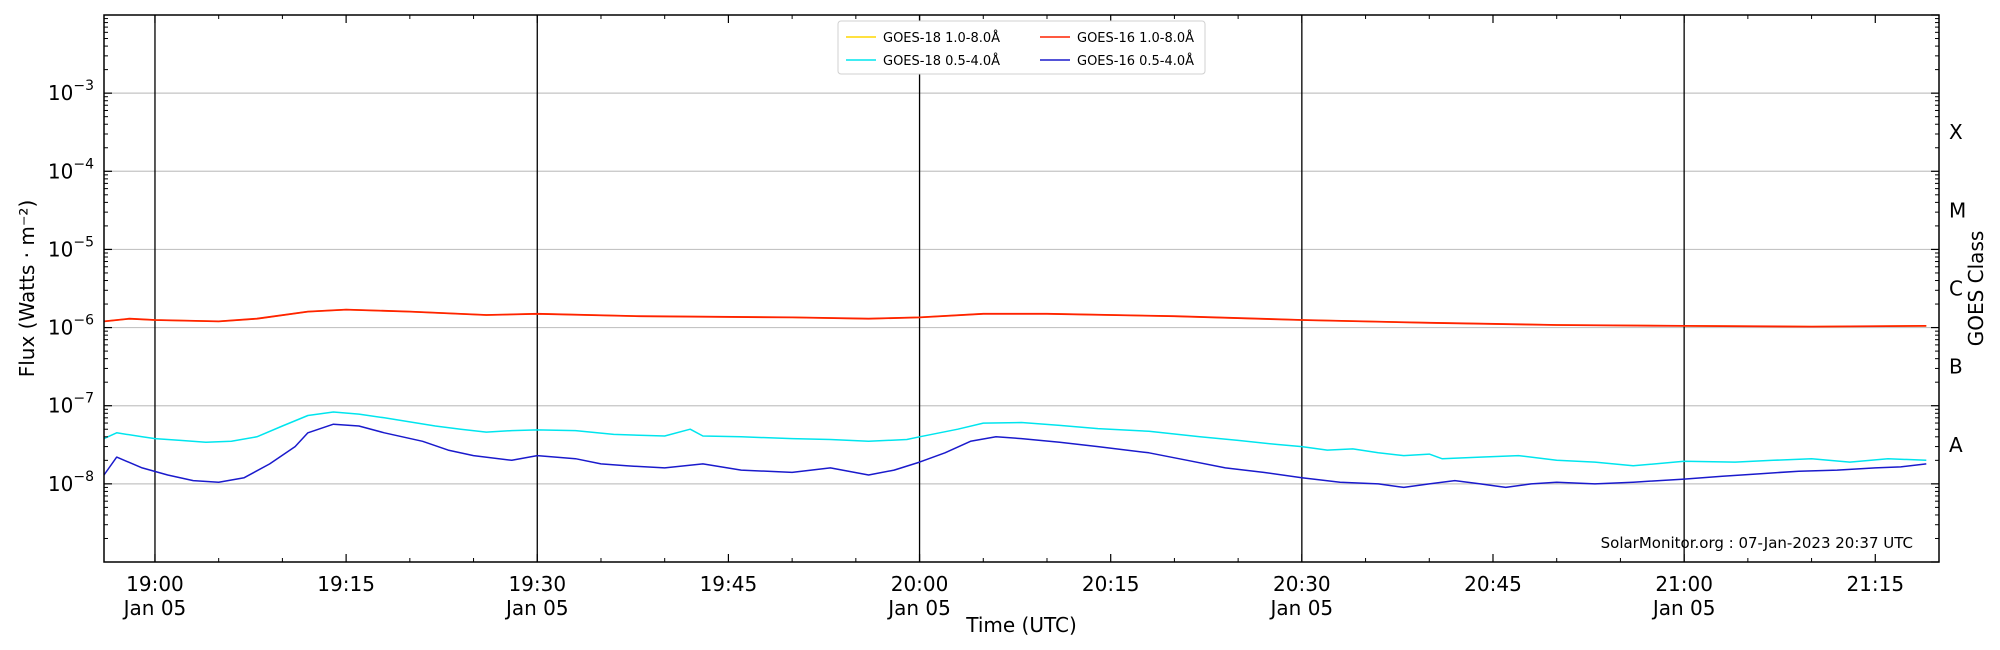 This screenshot has width=2000, height=650. What do you see at coordinates (1956, 367) in the screenshot?
I see `goes-class-label: B` at bounding box center [1956, 367].